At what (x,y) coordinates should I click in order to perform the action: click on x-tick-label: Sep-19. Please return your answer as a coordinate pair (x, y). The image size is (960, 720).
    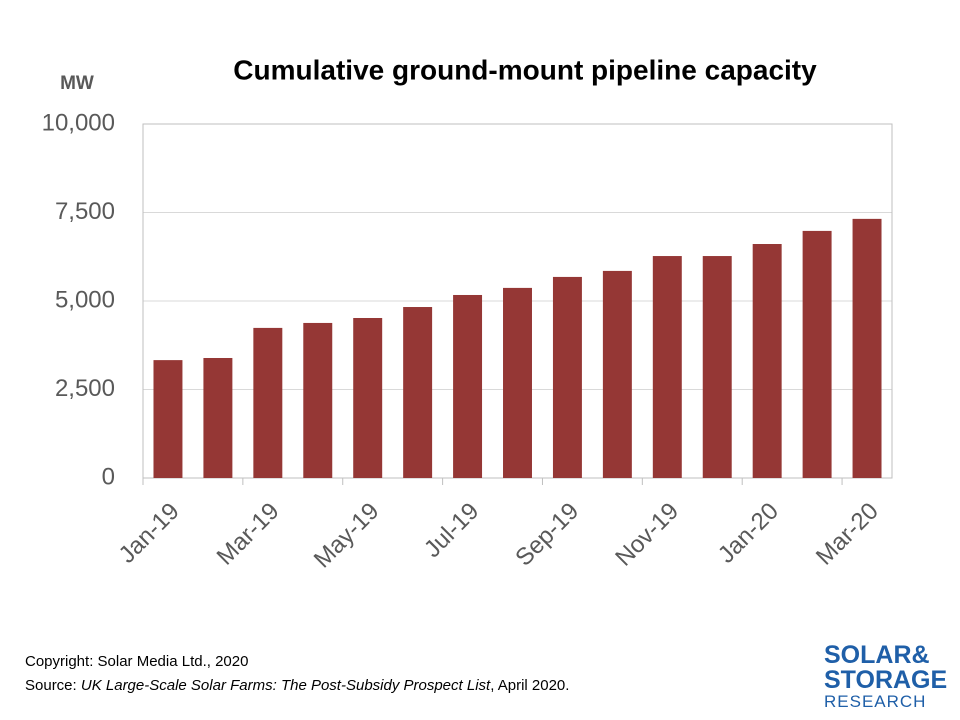
    Looking at the image, I should click on (547, 535).